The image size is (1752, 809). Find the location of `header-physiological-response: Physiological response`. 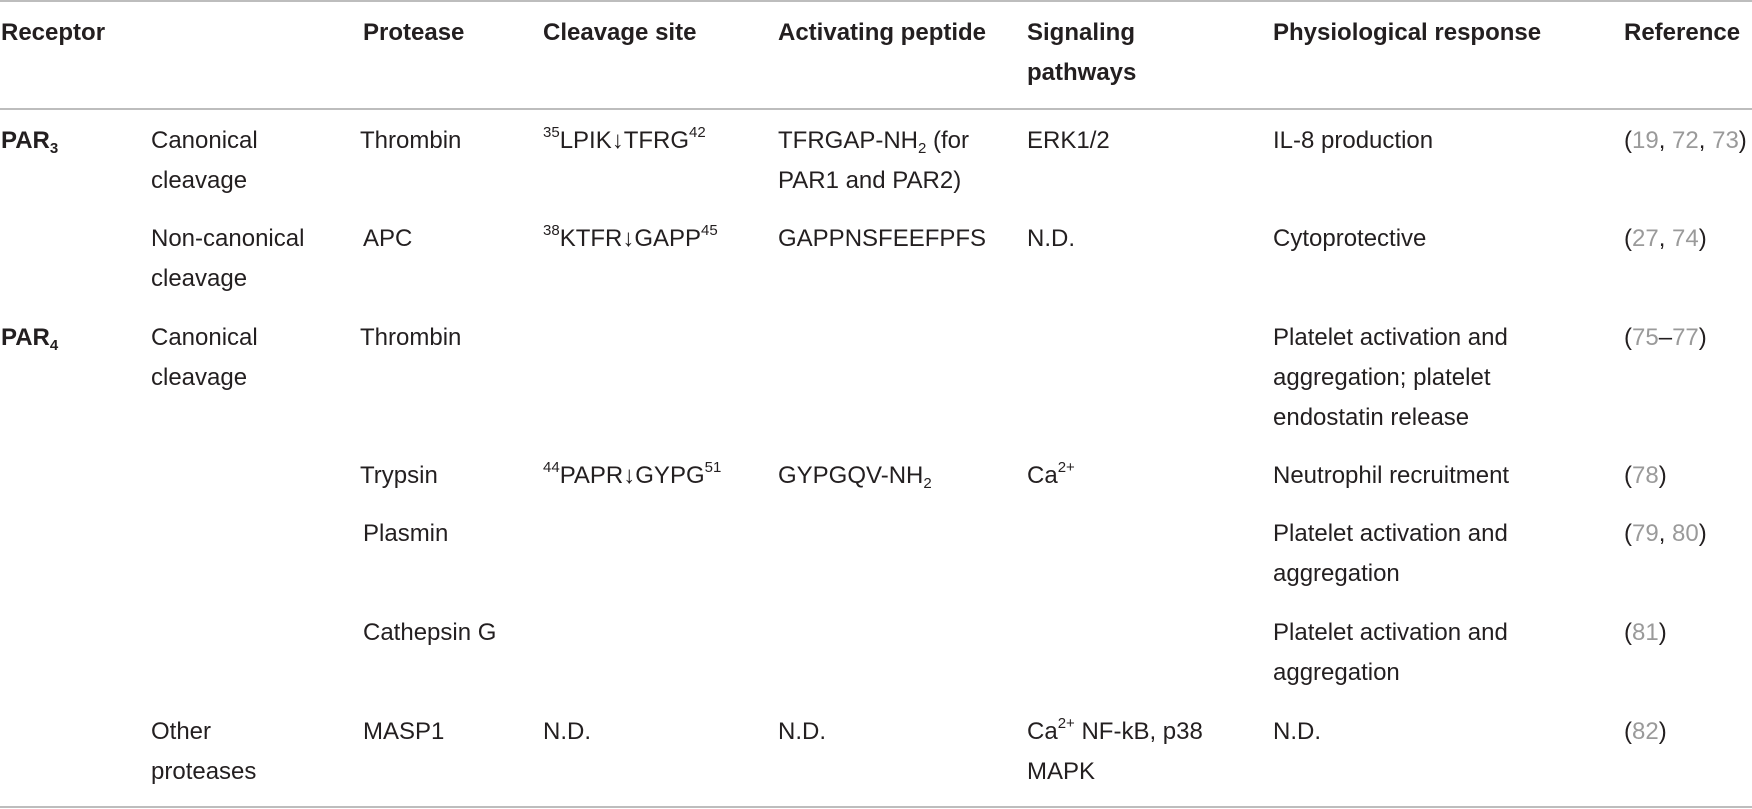

header-physiological-response: Physiological response is located at coordinates (1407, 32).